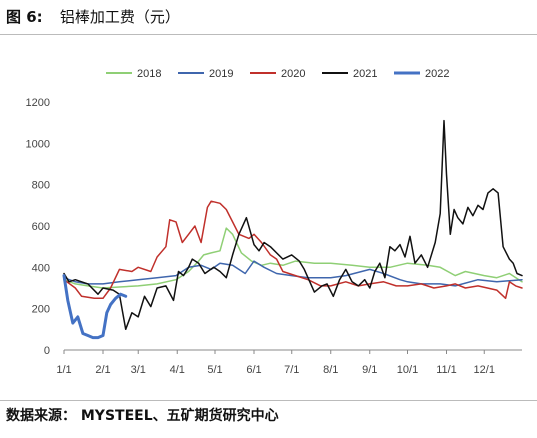 The width and height of the screenshot is (537, 438). I want to click on x-tick-label: 2/1, so click(102, 370).